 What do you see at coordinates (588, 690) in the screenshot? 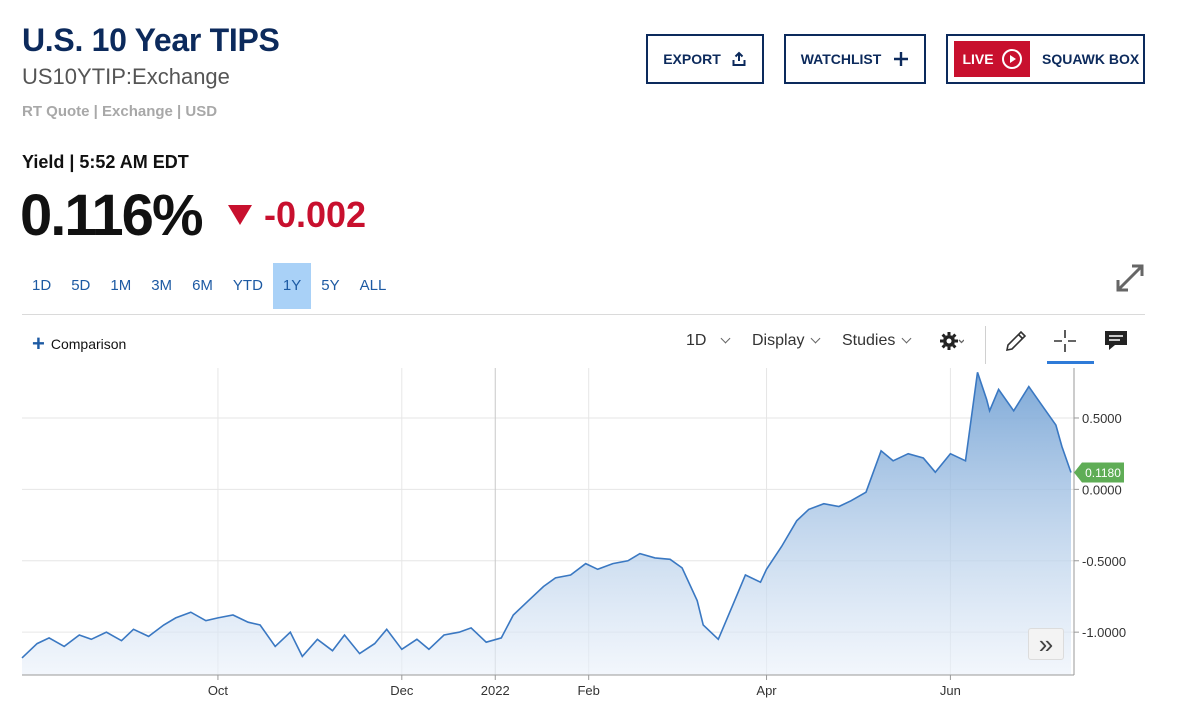
I see `x-tick-label: Feb` at bounding box center [588, 690].